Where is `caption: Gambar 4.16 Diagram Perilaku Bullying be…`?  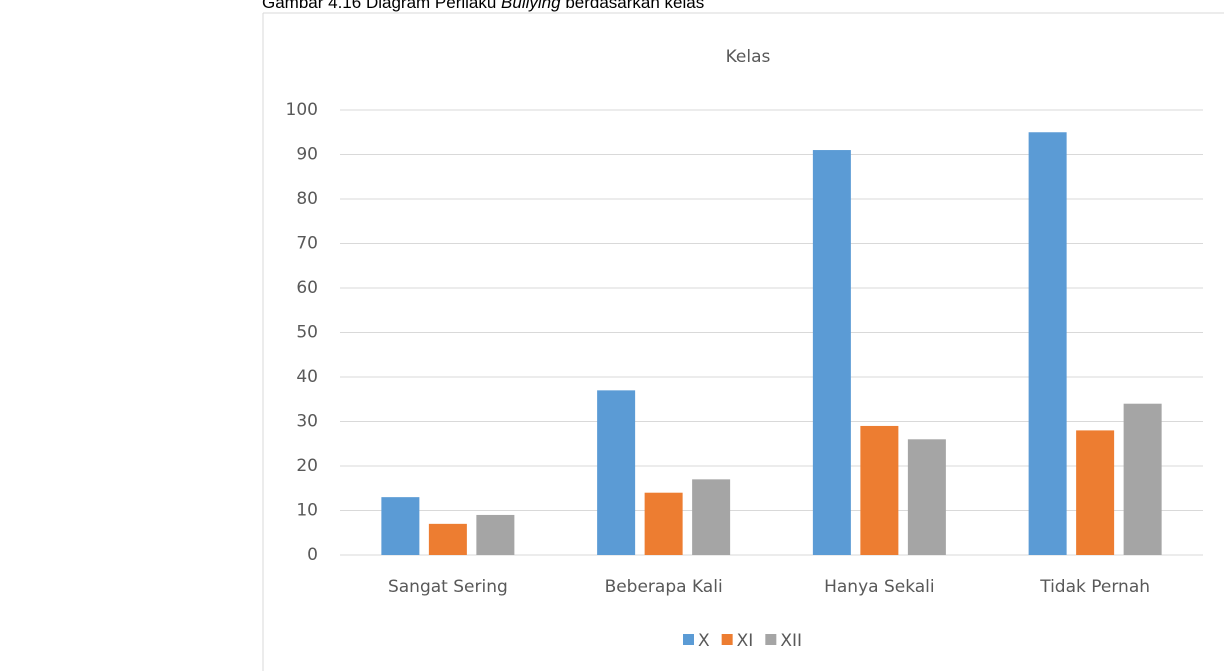 caption: Gambar 4.16 Diagram Perilaku Bullying be… is located at coordinates (483, 6).